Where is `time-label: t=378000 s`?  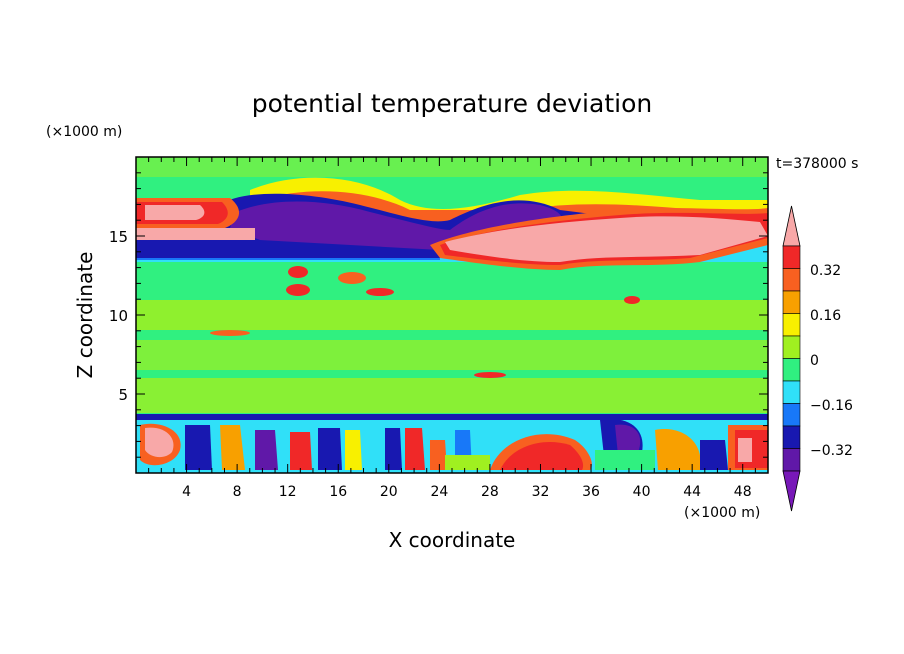 time-label: t=378000 s is located at coordinates (817, 164).